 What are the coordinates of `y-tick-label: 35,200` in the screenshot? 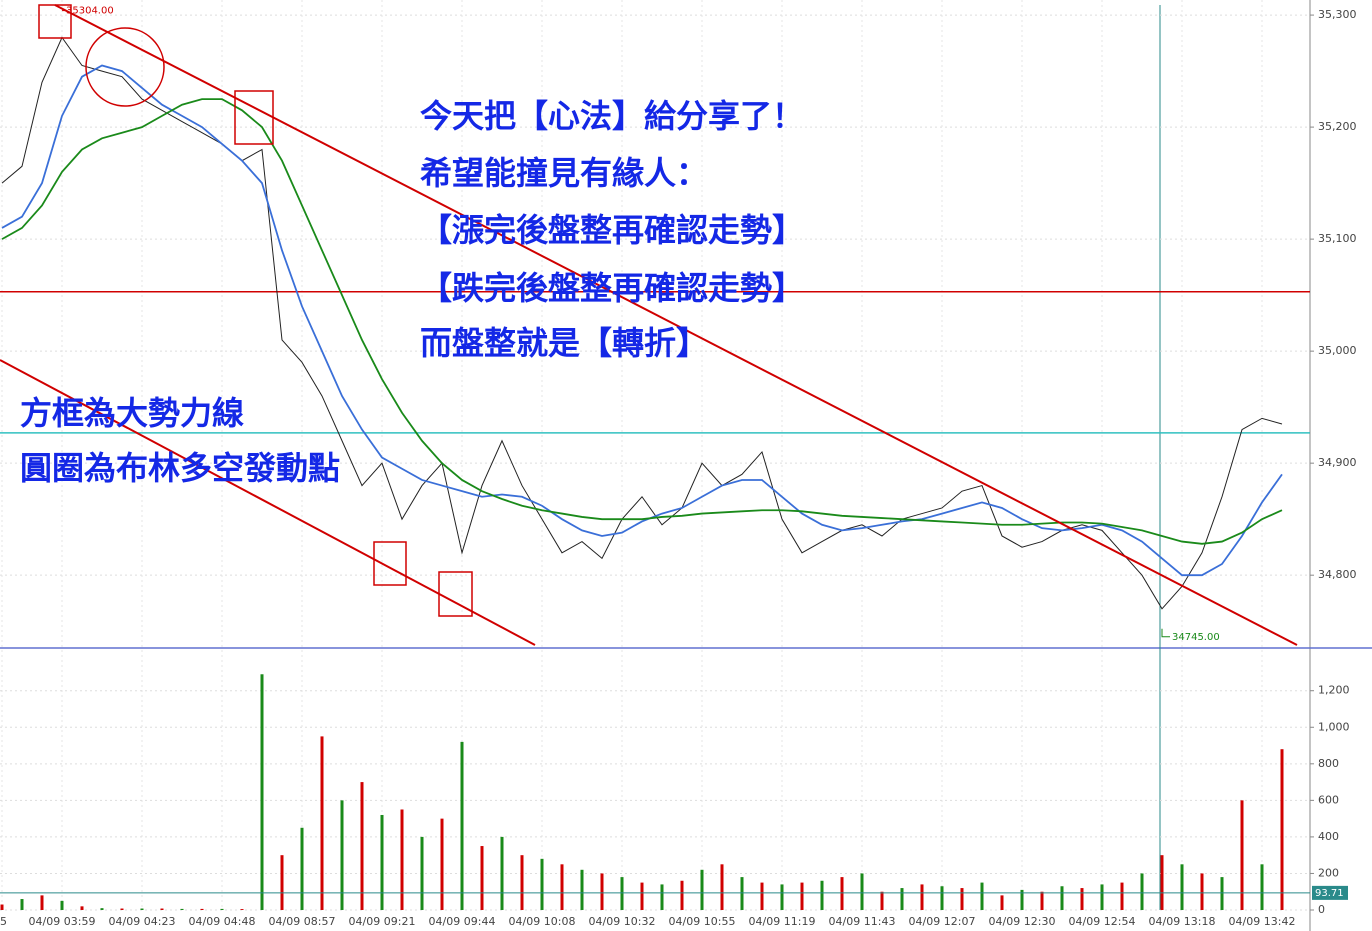 It's located at (1337, 126).